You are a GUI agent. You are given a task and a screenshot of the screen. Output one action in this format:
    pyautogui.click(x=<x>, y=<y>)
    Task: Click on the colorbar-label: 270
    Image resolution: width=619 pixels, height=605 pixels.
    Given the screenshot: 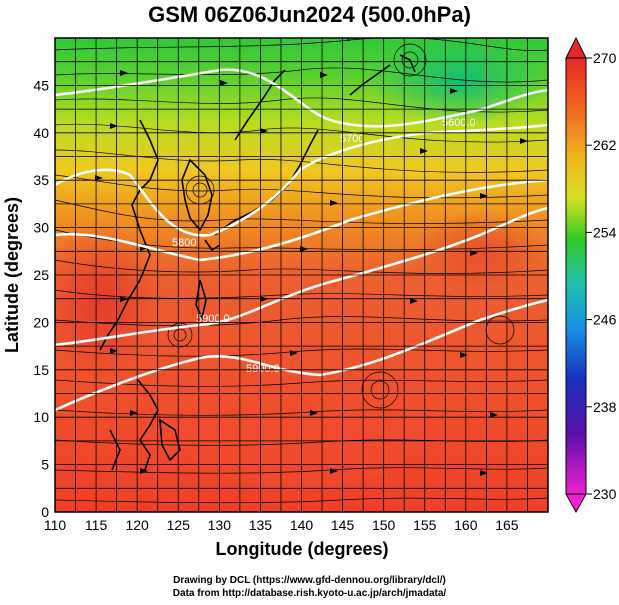 What is the action you would take?
    pyautogui.click(x=605, y=58)
    